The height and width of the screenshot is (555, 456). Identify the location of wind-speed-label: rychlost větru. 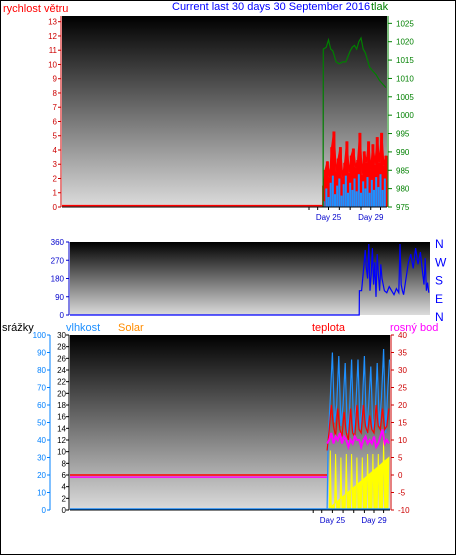
(35, 9).